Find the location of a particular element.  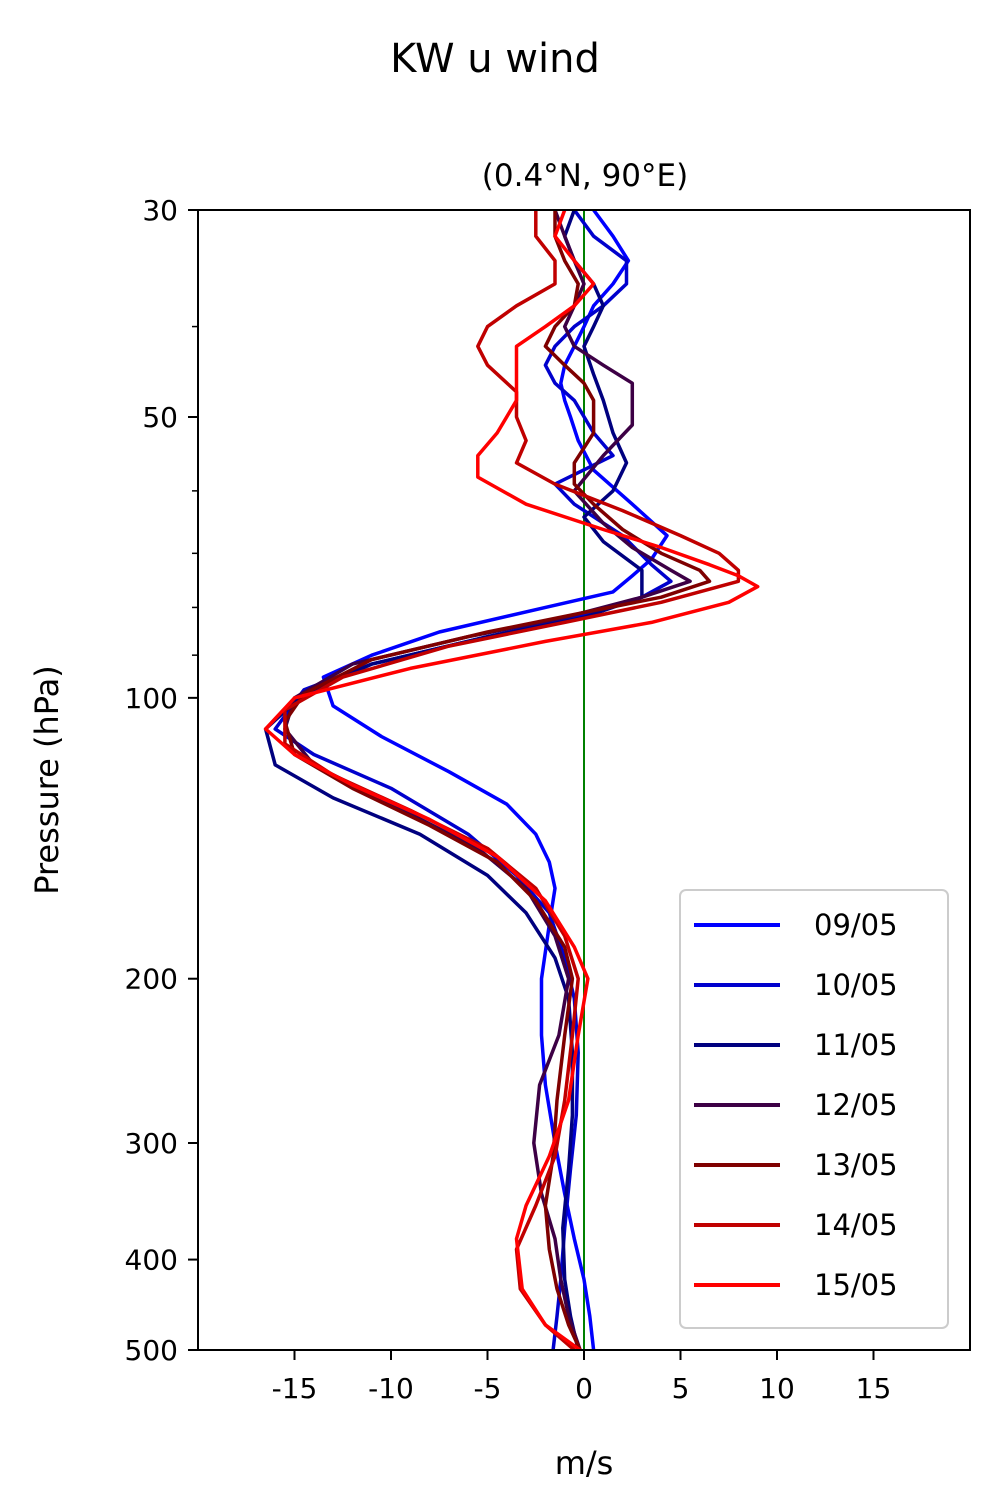

chart-suptitle: KW u wind is located at coordinates (495, 59).